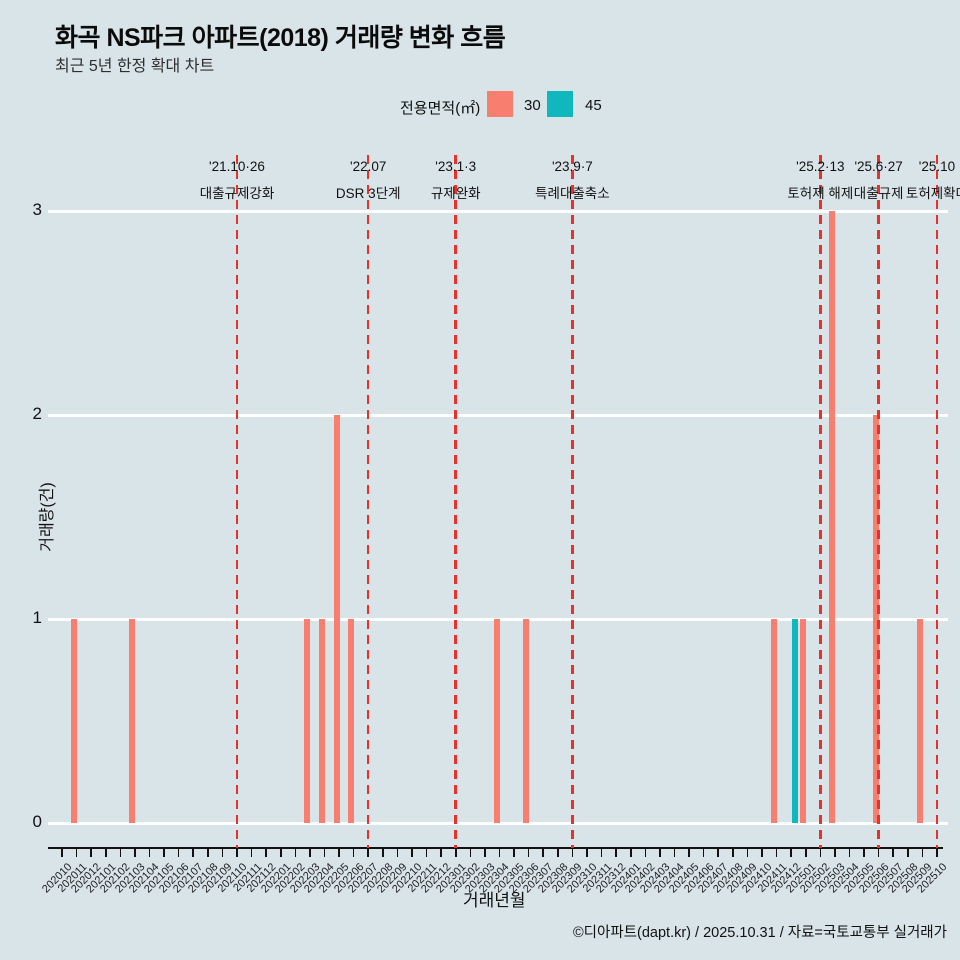  What do you see at coordinates (878, 193) in the screenshot?
I see `event-label-202506: 대출규제` at bounding box center [878, 193].